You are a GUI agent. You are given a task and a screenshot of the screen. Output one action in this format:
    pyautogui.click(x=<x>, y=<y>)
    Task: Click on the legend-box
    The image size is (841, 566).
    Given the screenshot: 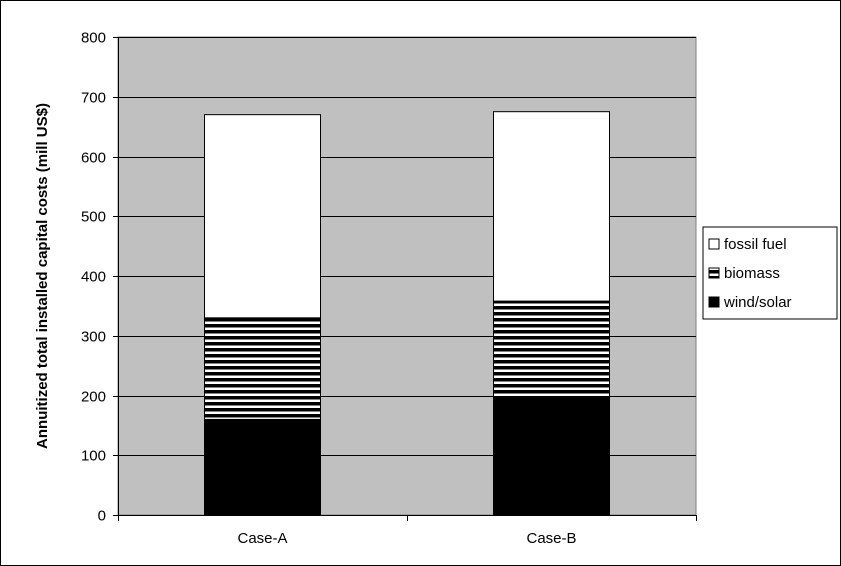 What is the action you would take?
    pyautogui.click(x=770, y=273)
    